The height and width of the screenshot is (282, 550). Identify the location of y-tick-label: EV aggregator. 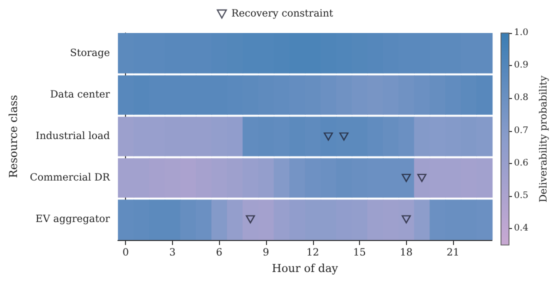
(73, 219).